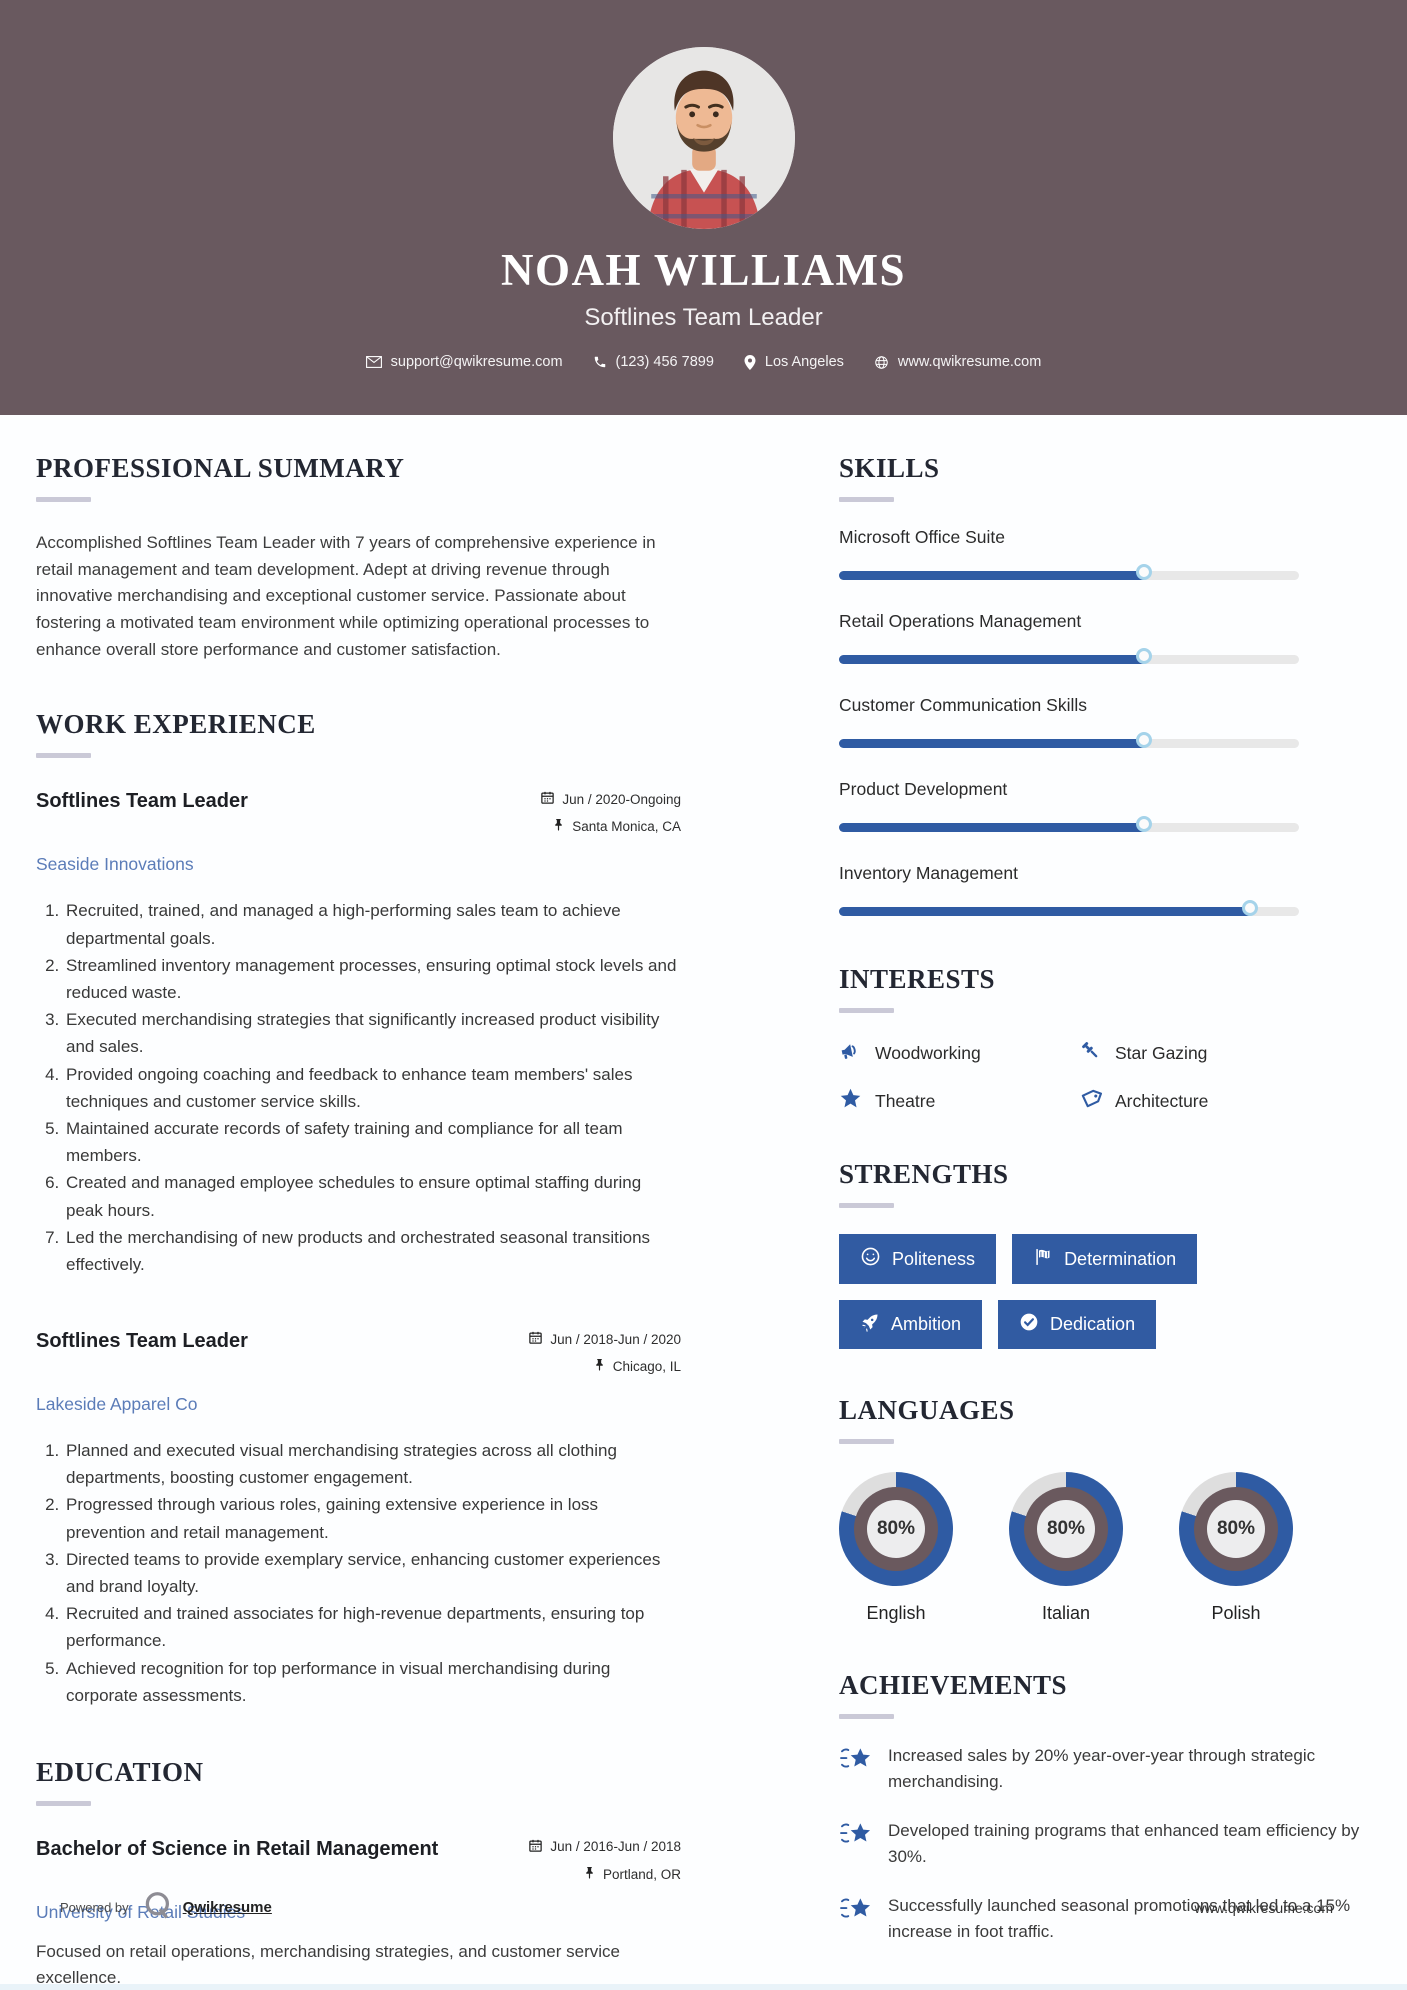 The height and width of the screenshot is (1990, 1407). I want to click on company-link: Seaside Innovations, so click(115, 864).